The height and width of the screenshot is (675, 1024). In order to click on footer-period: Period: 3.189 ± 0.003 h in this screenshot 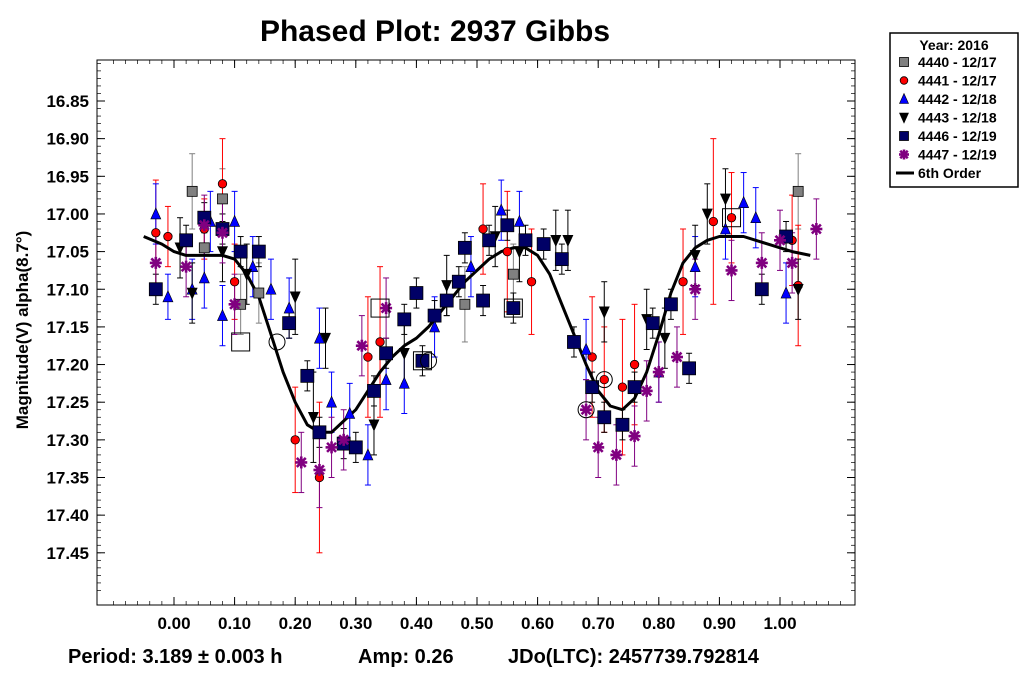, I will do `click(175, 657)`.